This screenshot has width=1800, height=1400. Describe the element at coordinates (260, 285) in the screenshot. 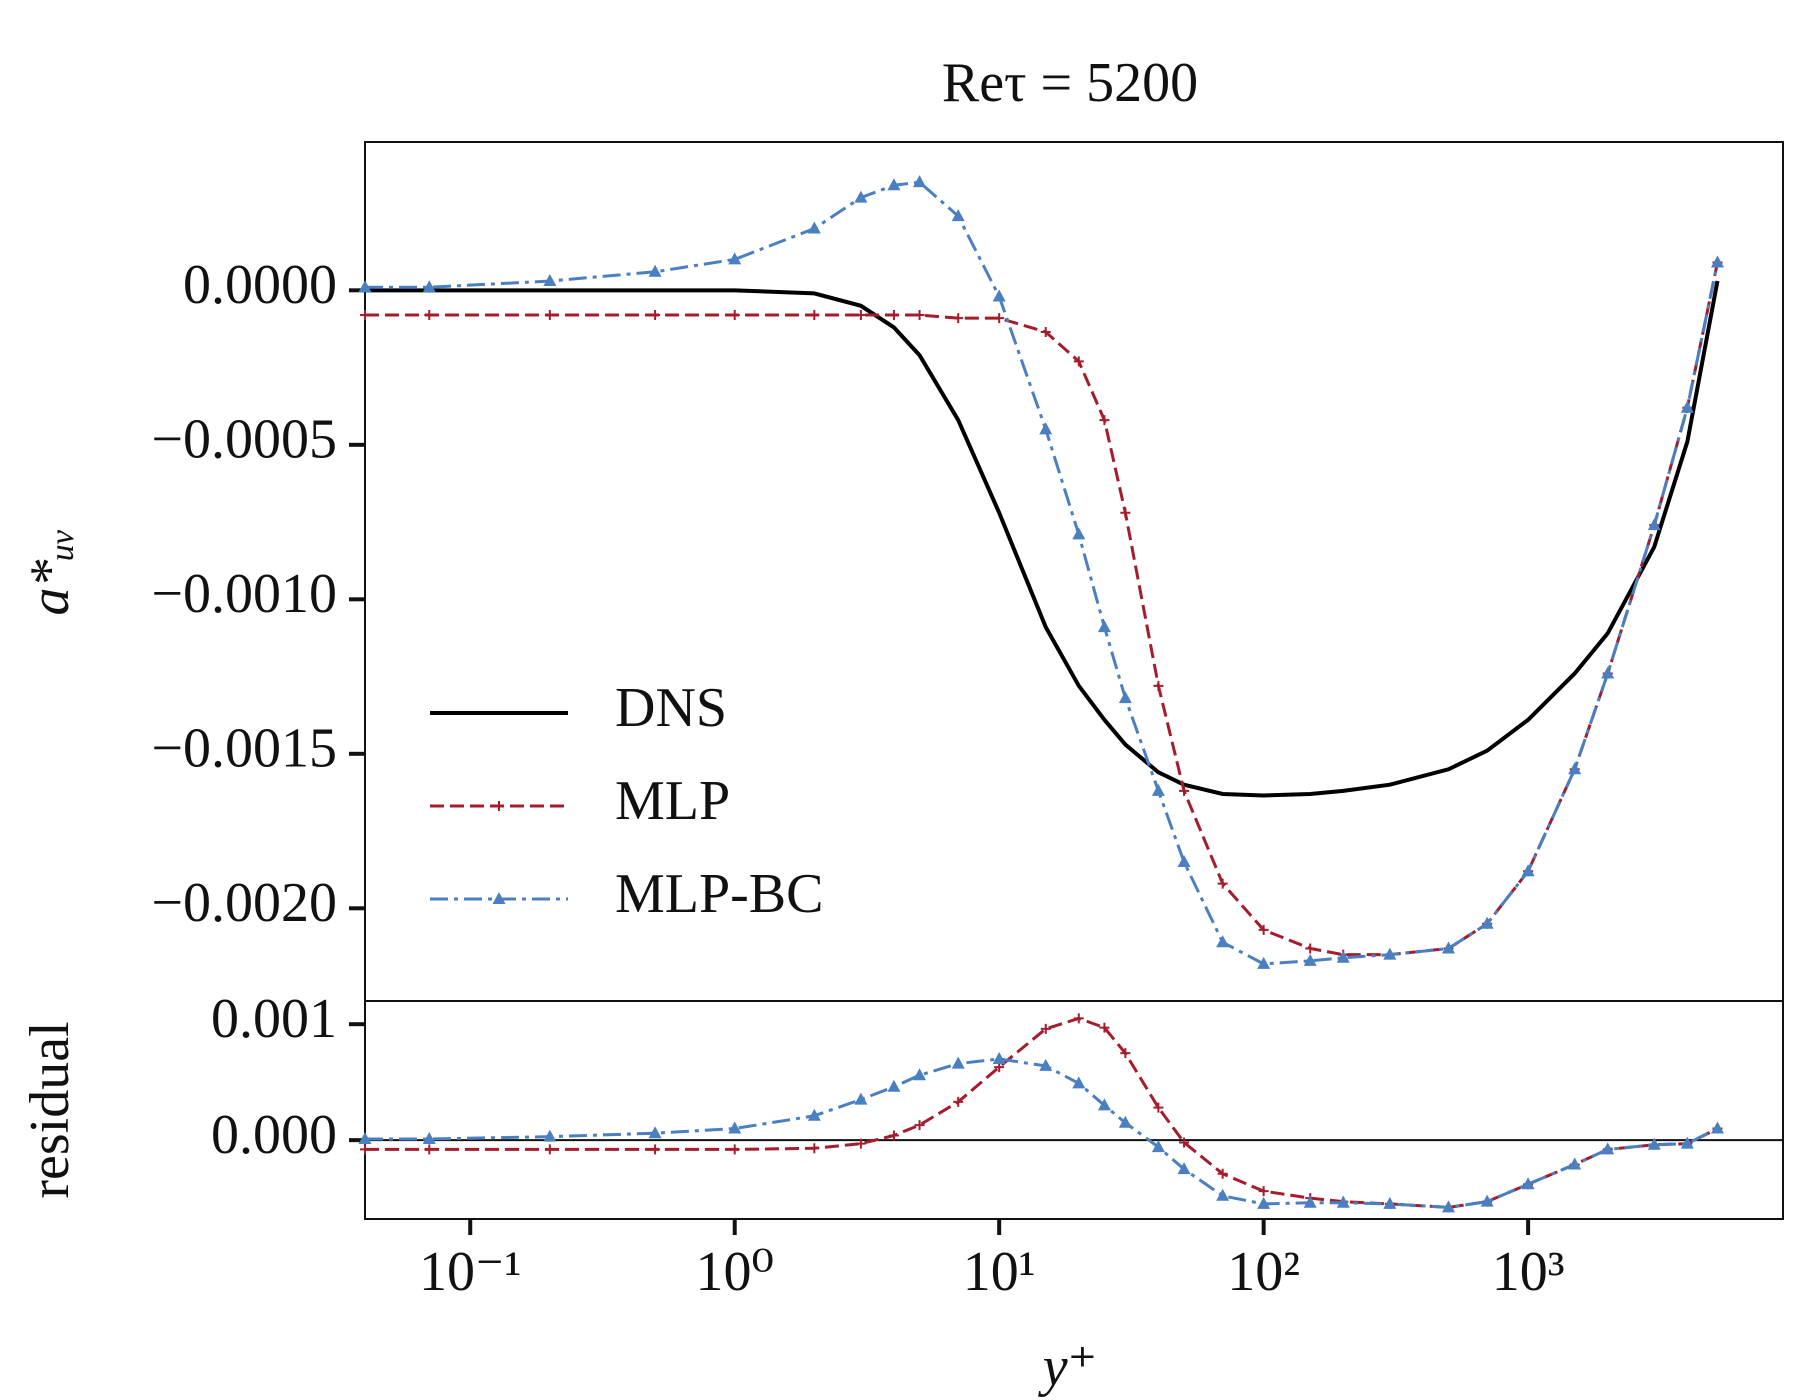

I see `y-tick-label: 0.0000` at that location.